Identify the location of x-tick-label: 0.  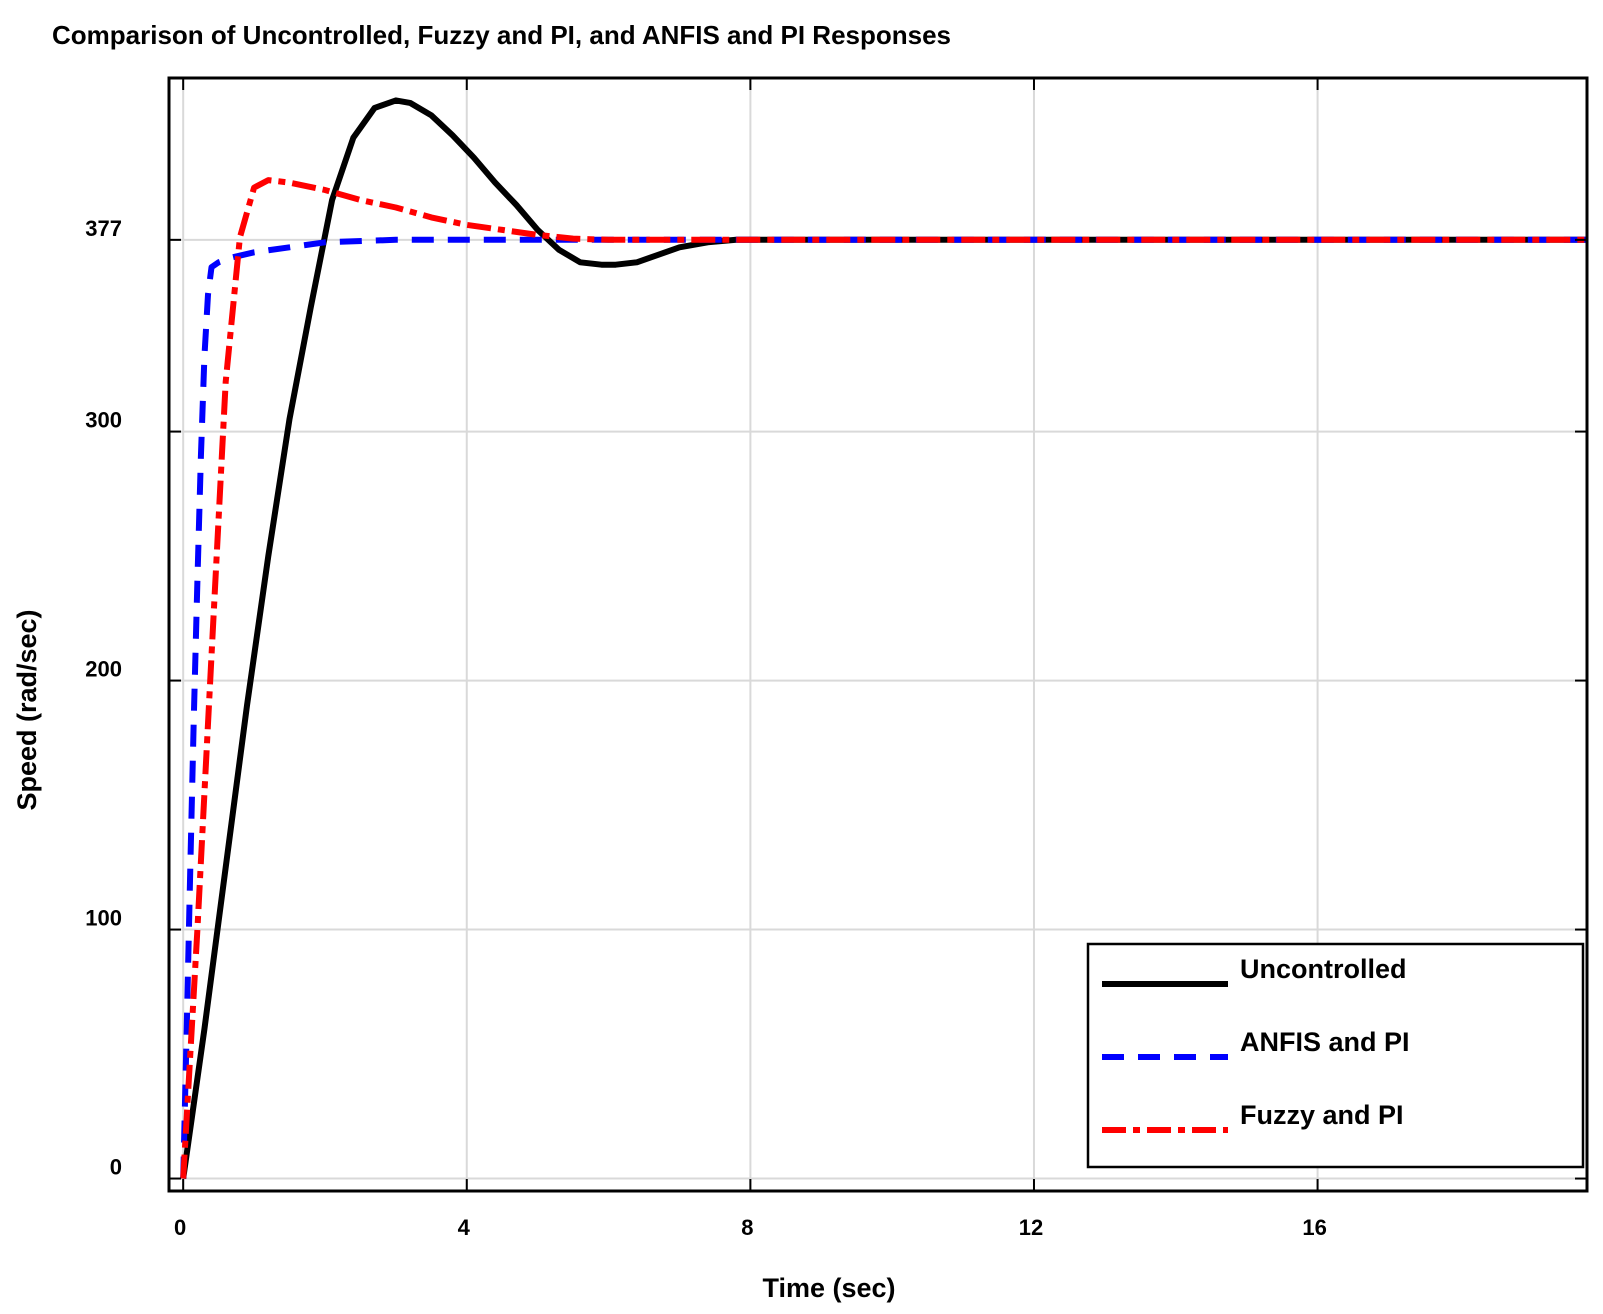
(180, 1227).